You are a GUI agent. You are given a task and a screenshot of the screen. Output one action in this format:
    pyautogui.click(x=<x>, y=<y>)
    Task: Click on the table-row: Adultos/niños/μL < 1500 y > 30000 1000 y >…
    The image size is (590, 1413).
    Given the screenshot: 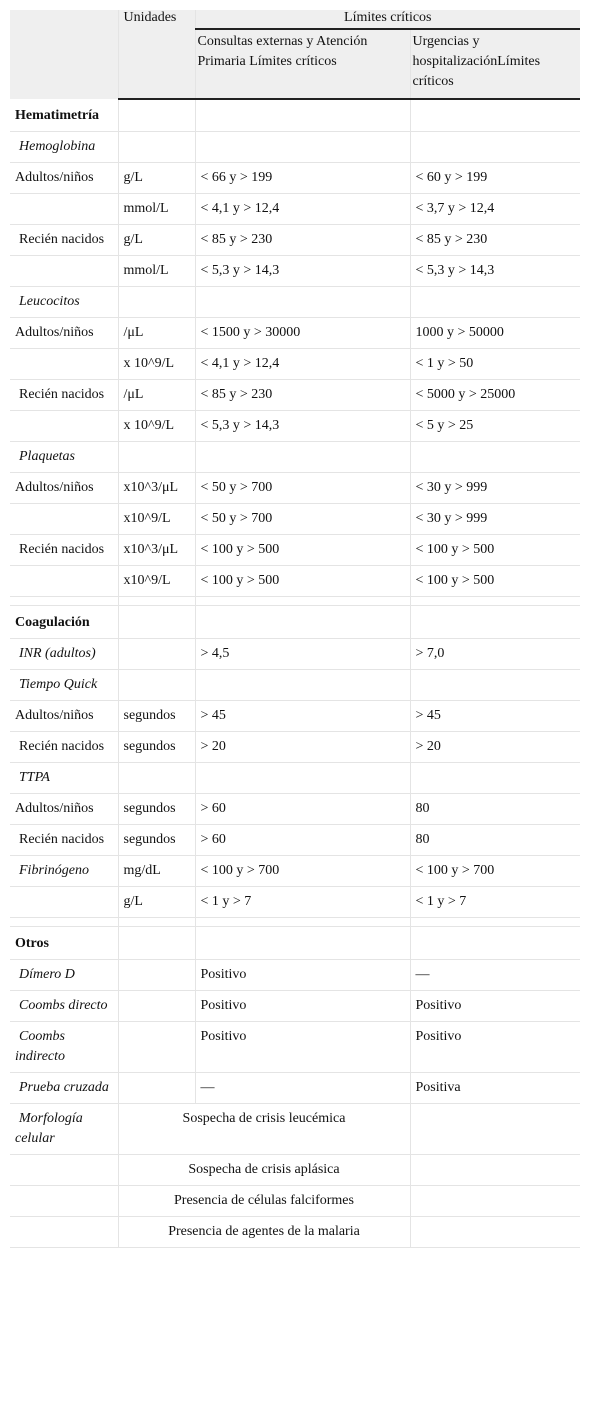 What is the action you would take?
    pyautogui.click(x=295, y=333)
    